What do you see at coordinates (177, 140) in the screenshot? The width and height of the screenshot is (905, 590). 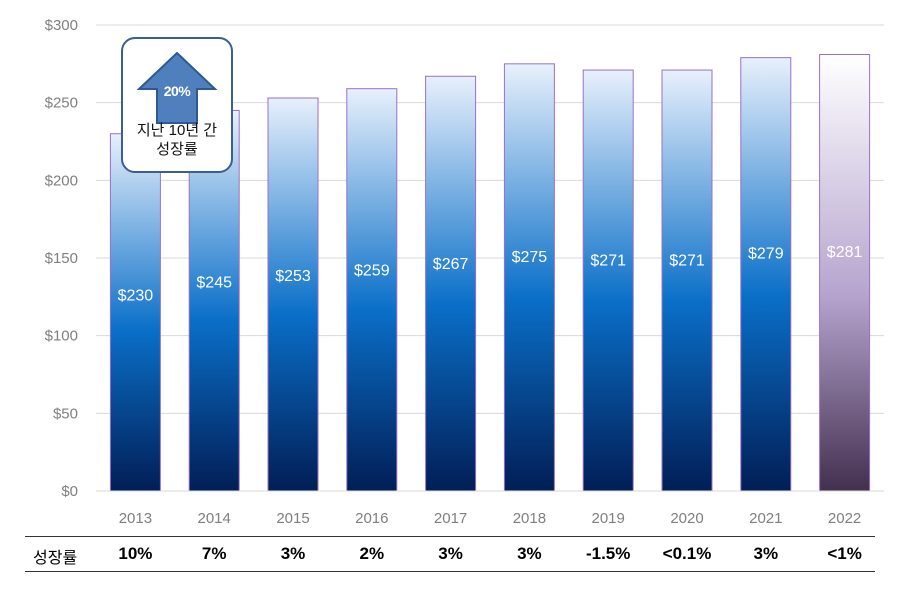 I see `callout-text: 지난 10년 간 성장률` at bounding box center [177, 140].